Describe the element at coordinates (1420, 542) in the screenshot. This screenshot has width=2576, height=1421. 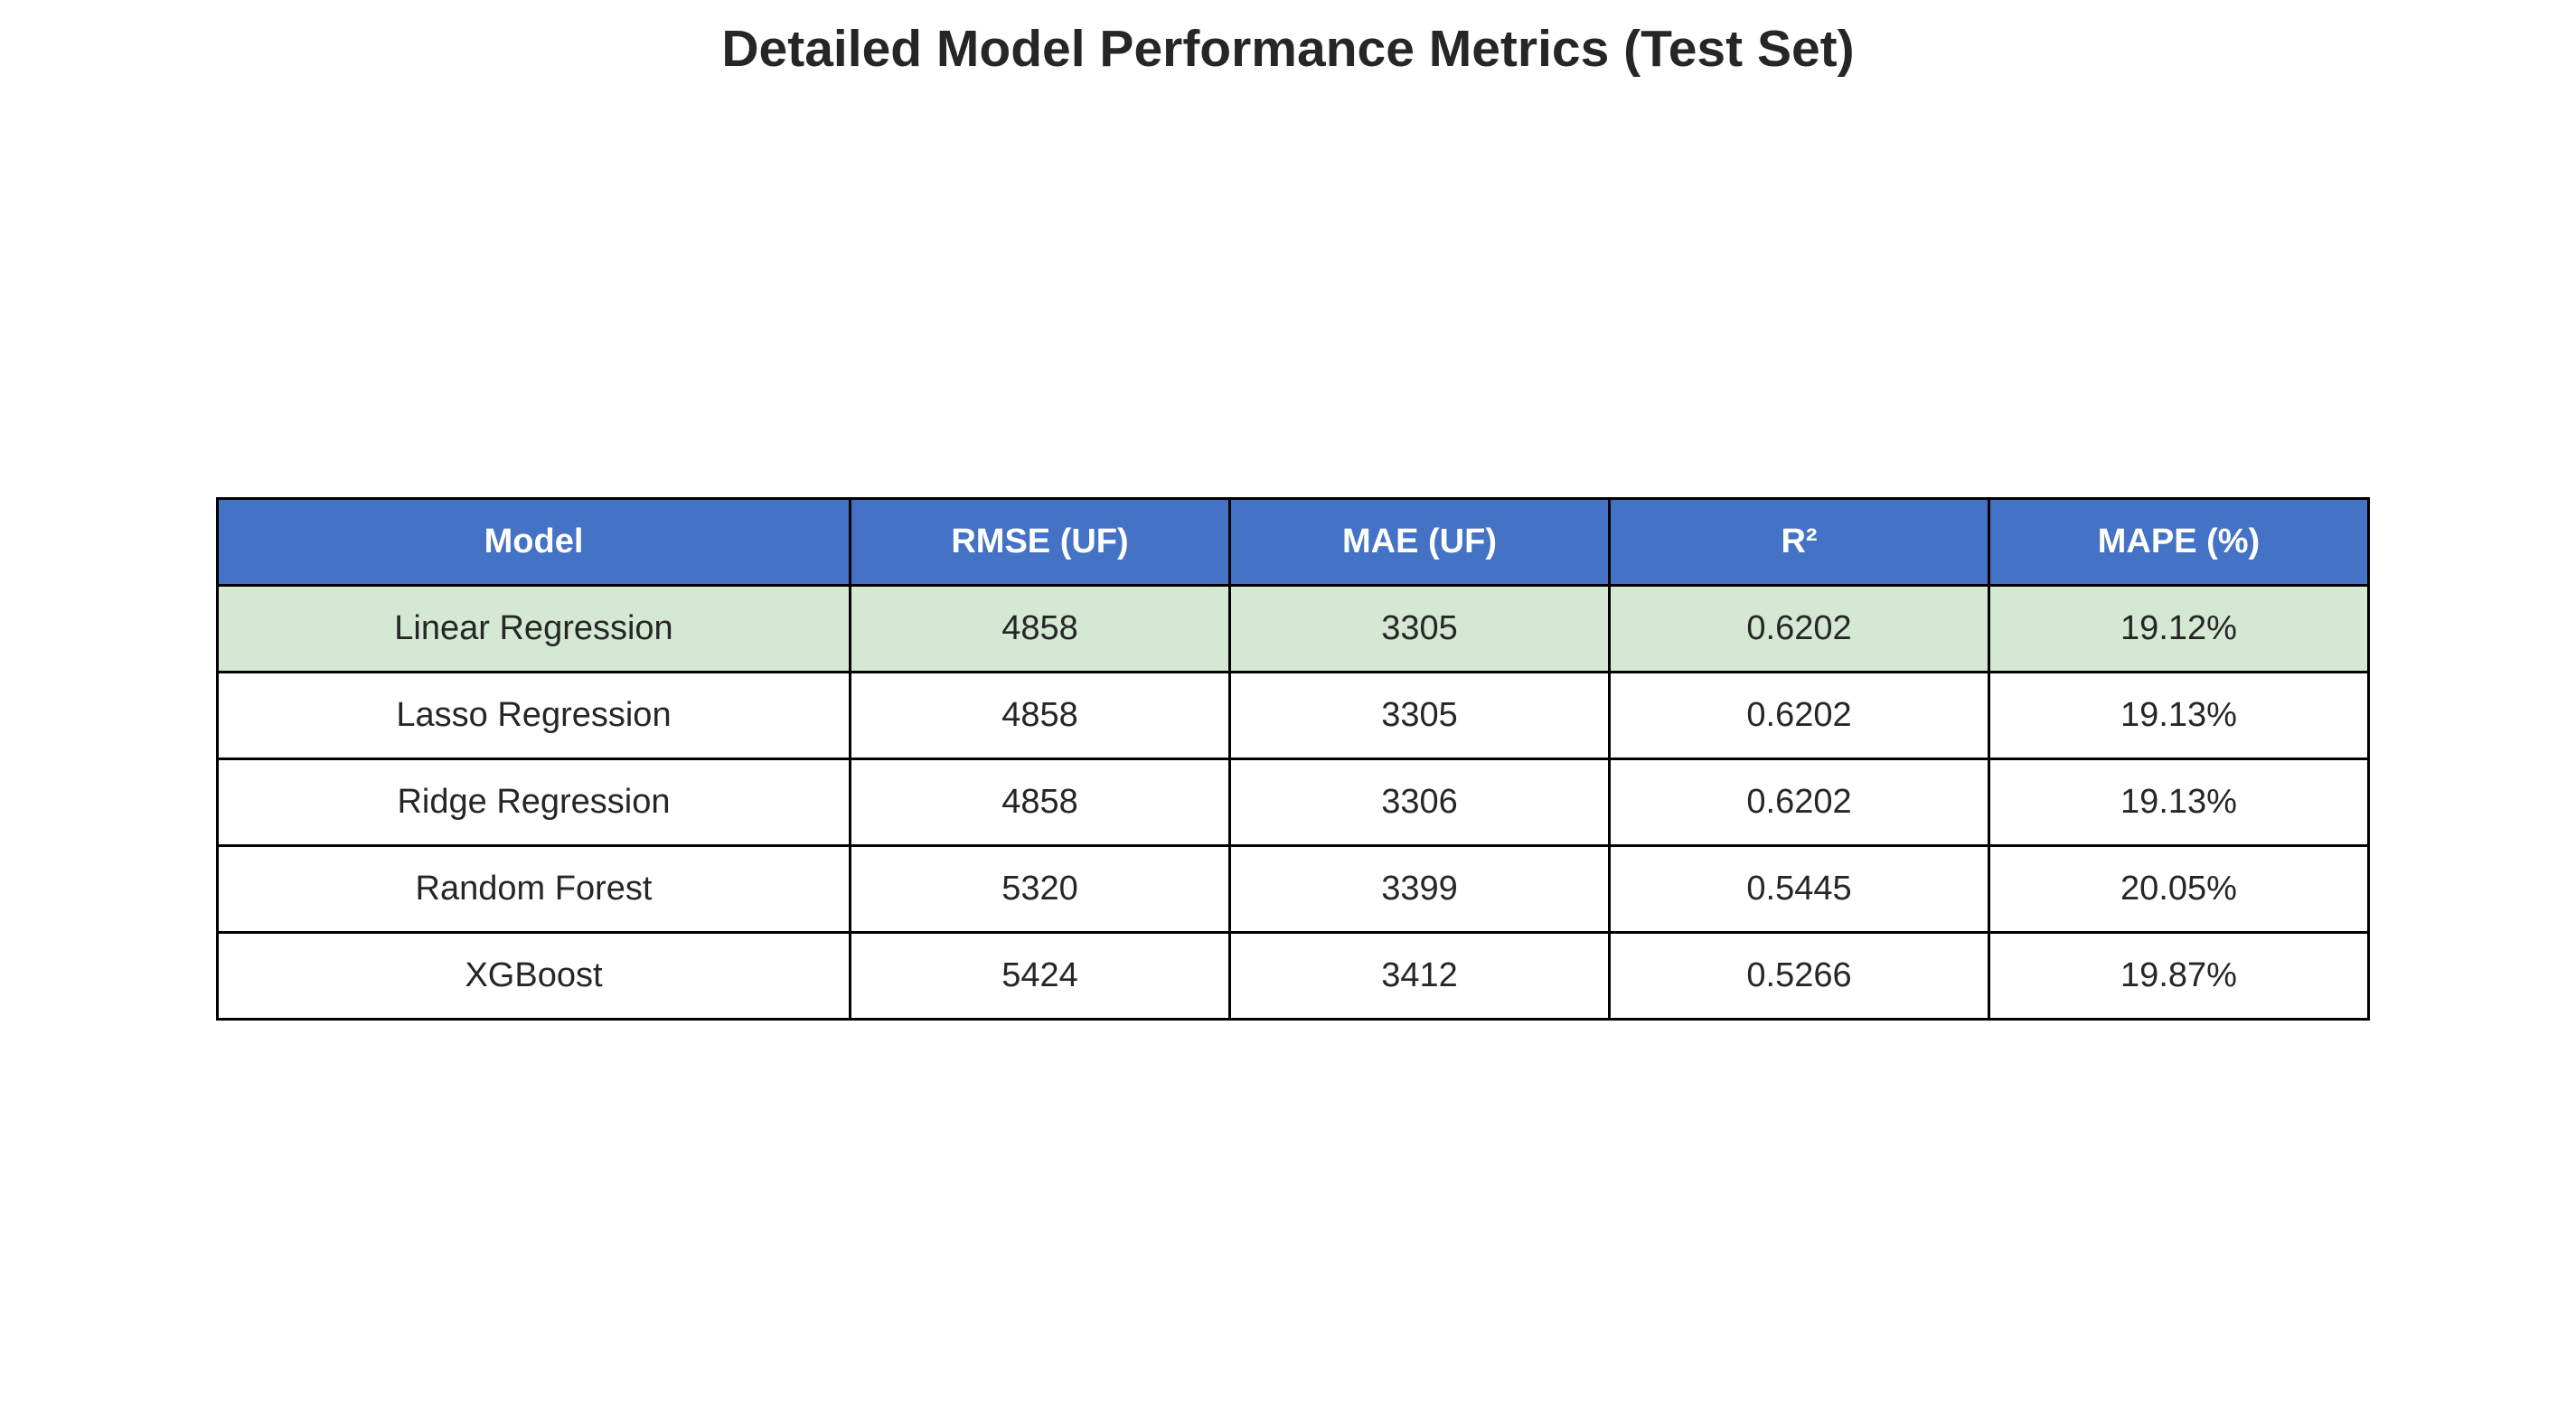
I see `header-mae: MAE (UF)` at that location.